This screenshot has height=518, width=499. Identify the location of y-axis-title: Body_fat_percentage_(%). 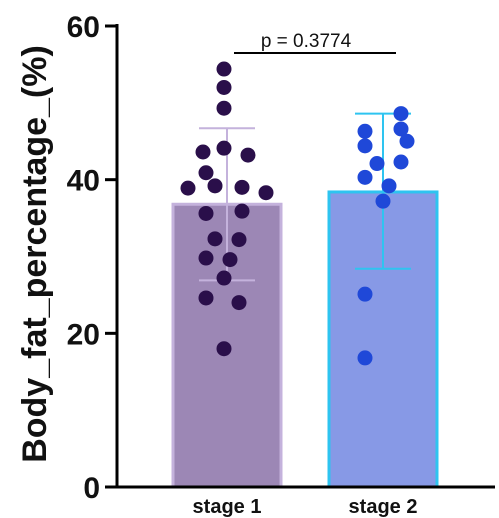
(35, 254).